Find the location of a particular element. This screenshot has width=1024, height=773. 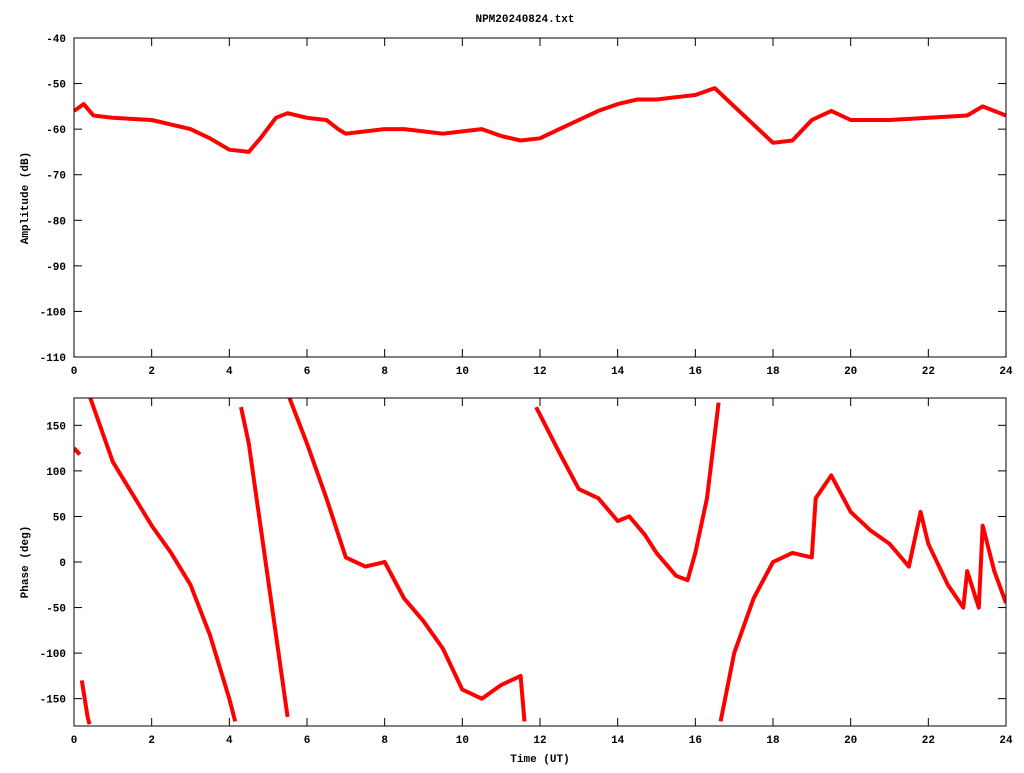

data-line is located at coordinates (540, 120).